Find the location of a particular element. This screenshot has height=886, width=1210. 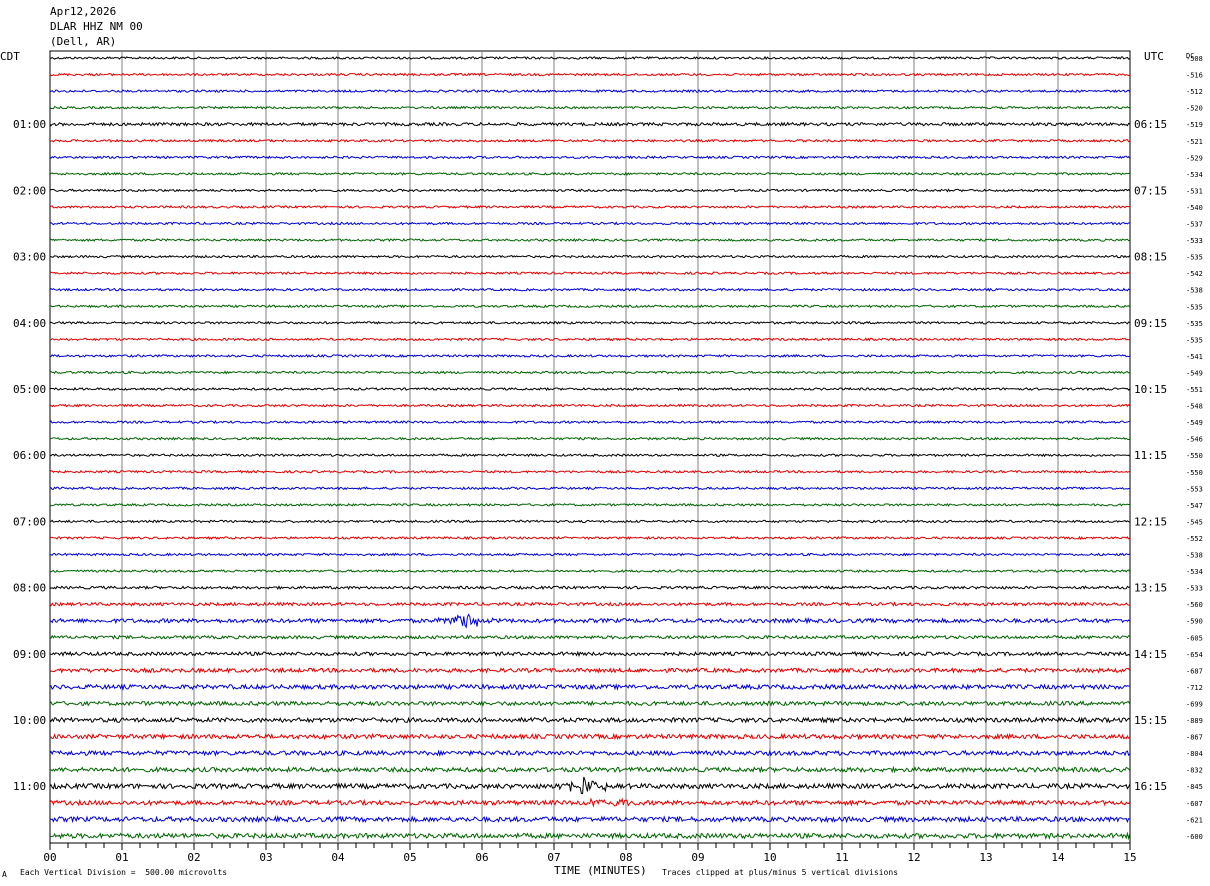

right-time-label: 08:15 is located at coordinates (1150, 257).